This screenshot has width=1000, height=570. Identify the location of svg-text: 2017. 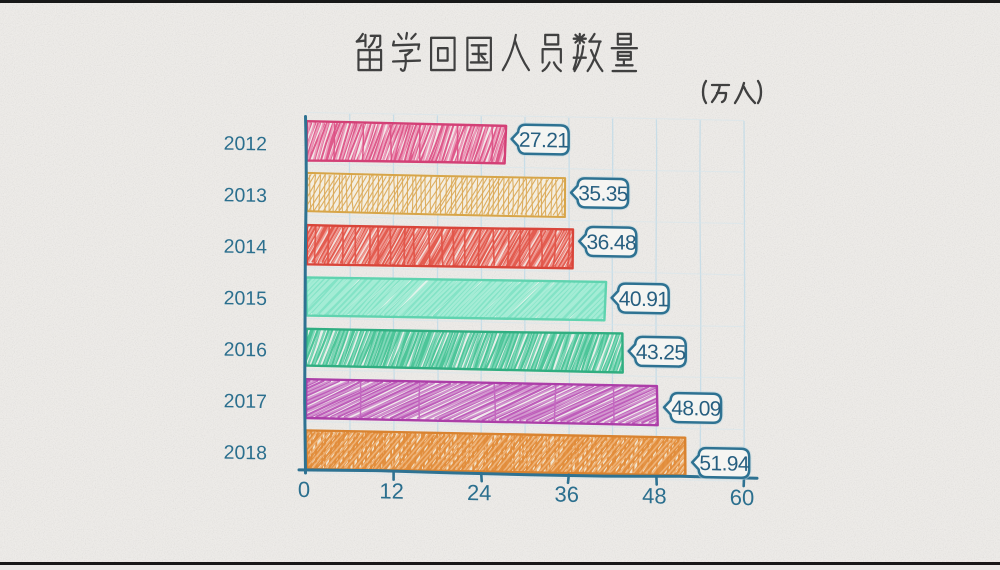
(245, 401).